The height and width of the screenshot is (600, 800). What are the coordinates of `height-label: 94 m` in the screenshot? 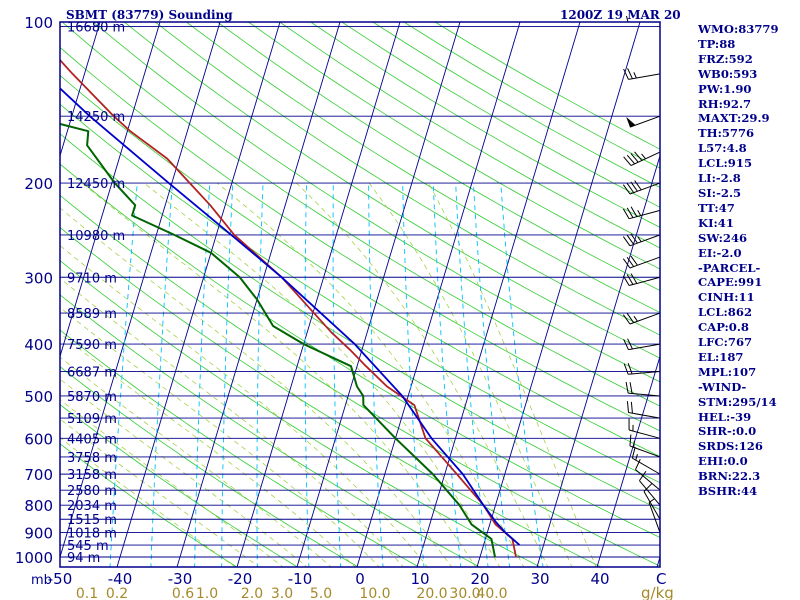 It's located at (83, 558).